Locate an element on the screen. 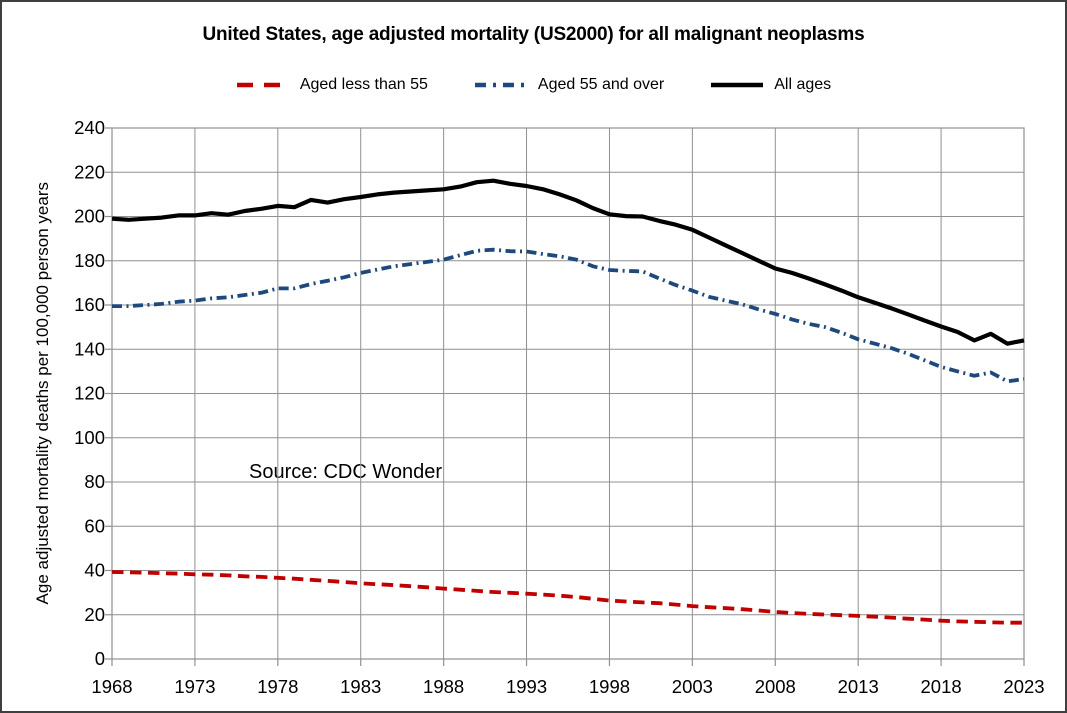  y-tick-label: 120 is located at coordinates (89, 393).